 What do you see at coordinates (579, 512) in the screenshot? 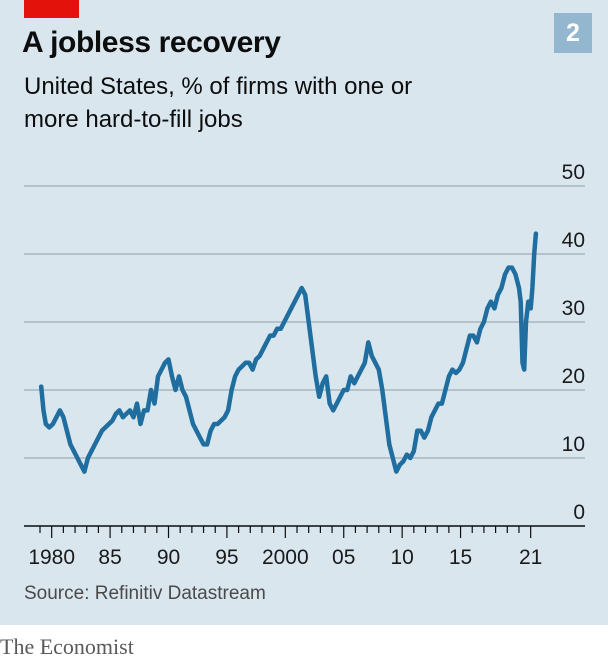
I see `y-tick-label: 0` at bounding box center [579, 512].